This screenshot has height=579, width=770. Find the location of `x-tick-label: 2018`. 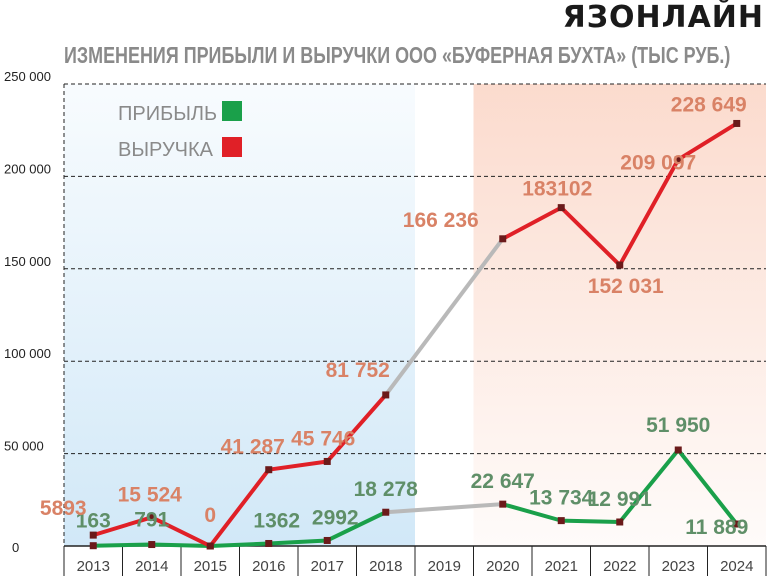

x-tick-label: 2018 is located at coordinates (385, 566).